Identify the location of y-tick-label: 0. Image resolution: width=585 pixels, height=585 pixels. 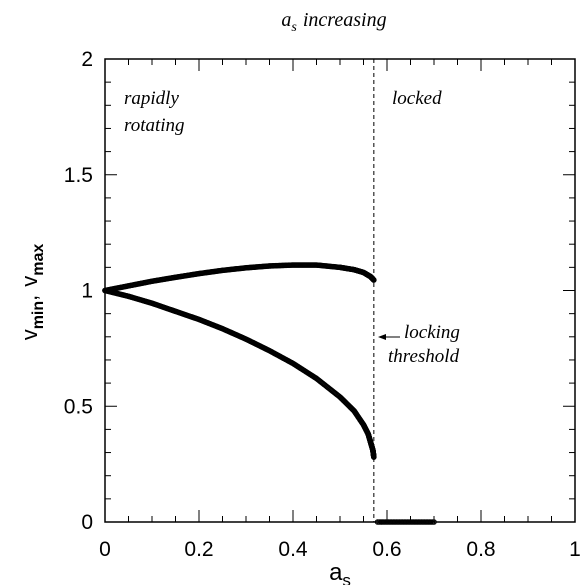
(87, 522).